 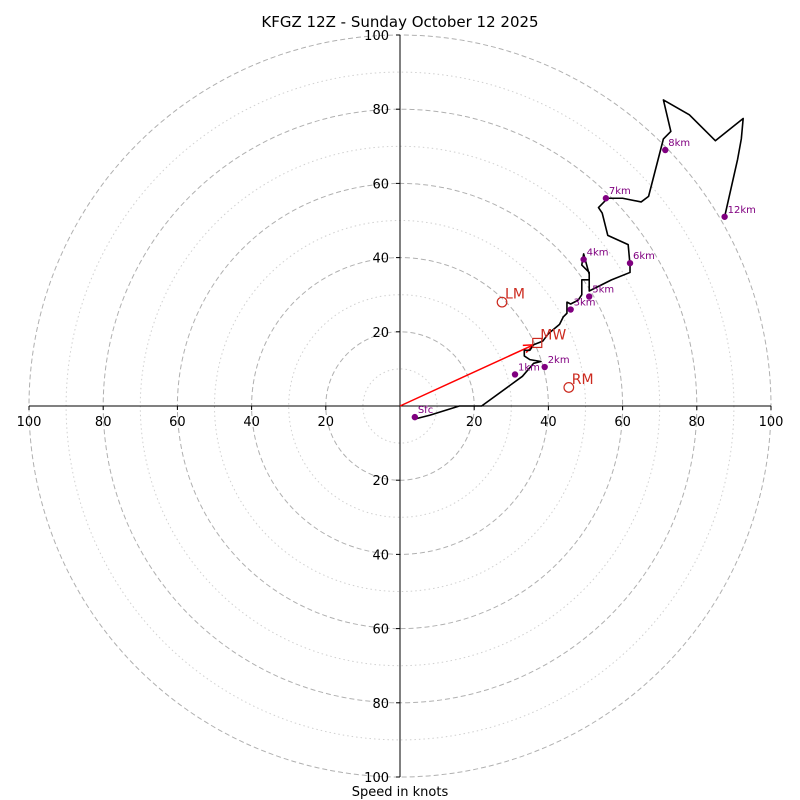 I want to click on height-marker-6km, so click(x=630, y=263).